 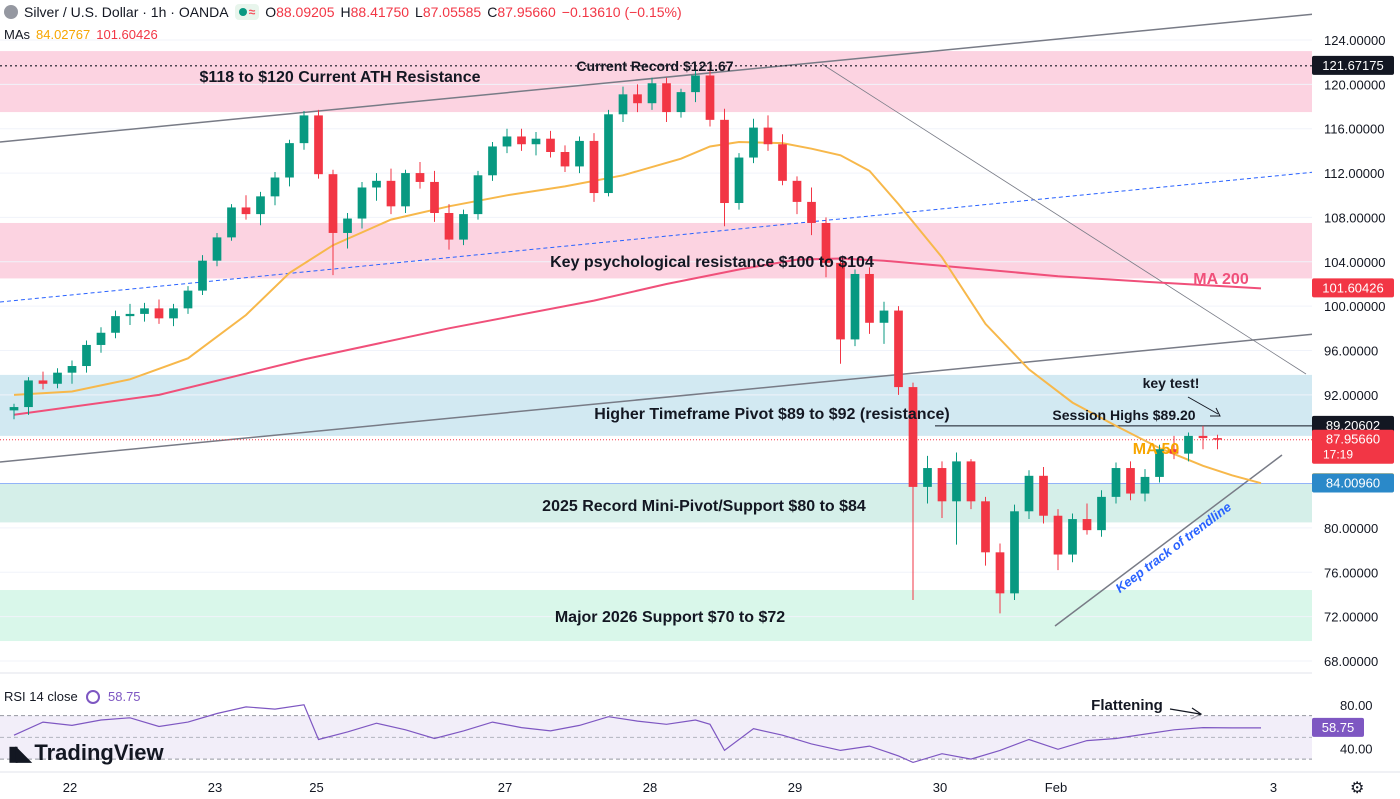 I want to click on time-tick-label: 3, so click(x=1273, y=787).